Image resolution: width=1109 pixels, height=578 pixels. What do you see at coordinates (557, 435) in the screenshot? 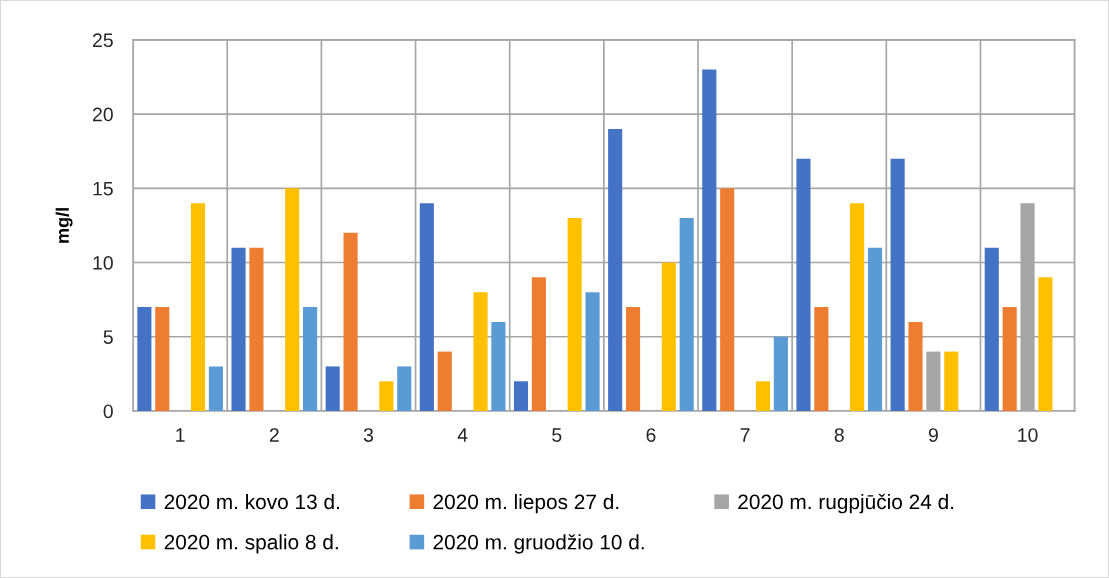
I see `x-tick-label: 5` at bounding box center [557, 435].